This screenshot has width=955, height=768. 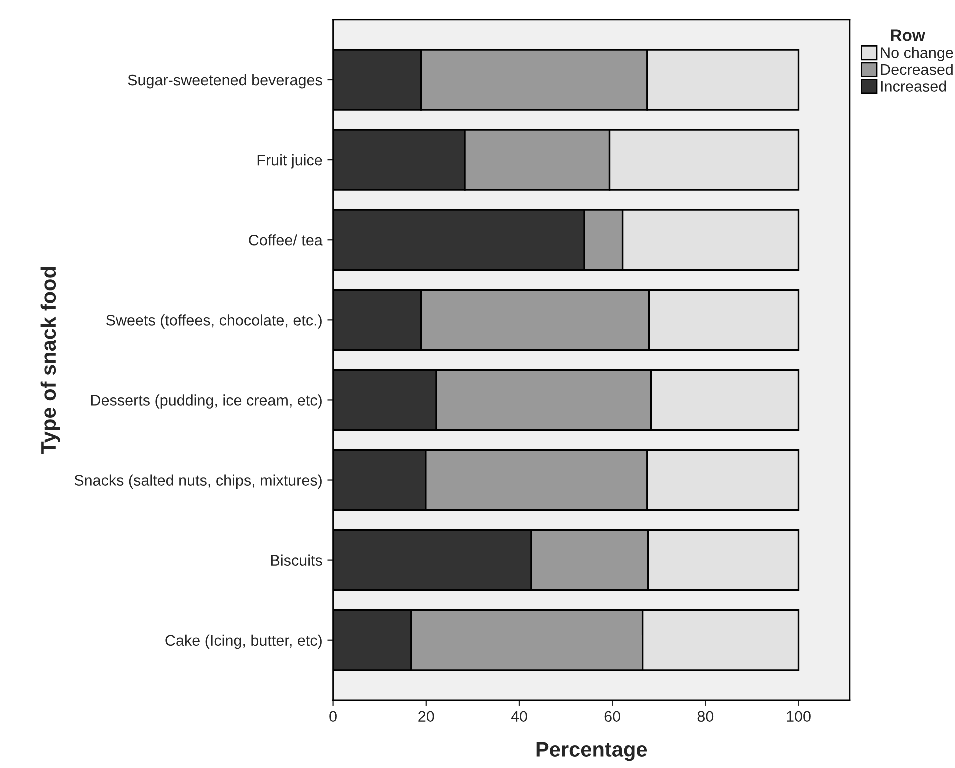 I want to click on y-tick-label: Biscuits, so click(x=296, y=560).